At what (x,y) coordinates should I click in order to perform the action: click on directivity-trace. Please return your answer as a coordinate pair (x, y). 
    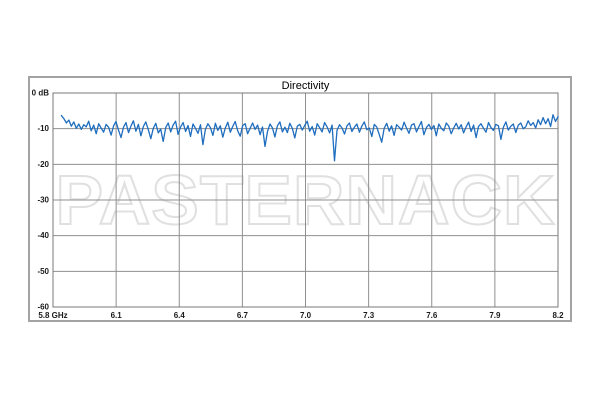
    Looking at the image, I should click on (309, 138).